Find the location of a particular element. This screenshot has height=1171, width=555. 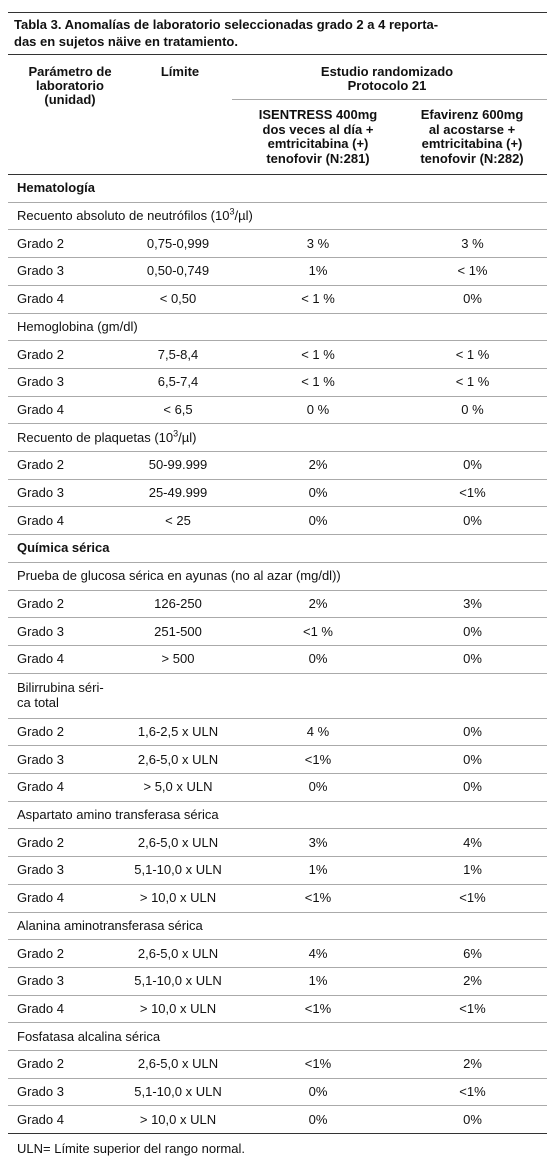

value-cell: 1,6-2,5 x ULN is located at coordinates (178, 731).